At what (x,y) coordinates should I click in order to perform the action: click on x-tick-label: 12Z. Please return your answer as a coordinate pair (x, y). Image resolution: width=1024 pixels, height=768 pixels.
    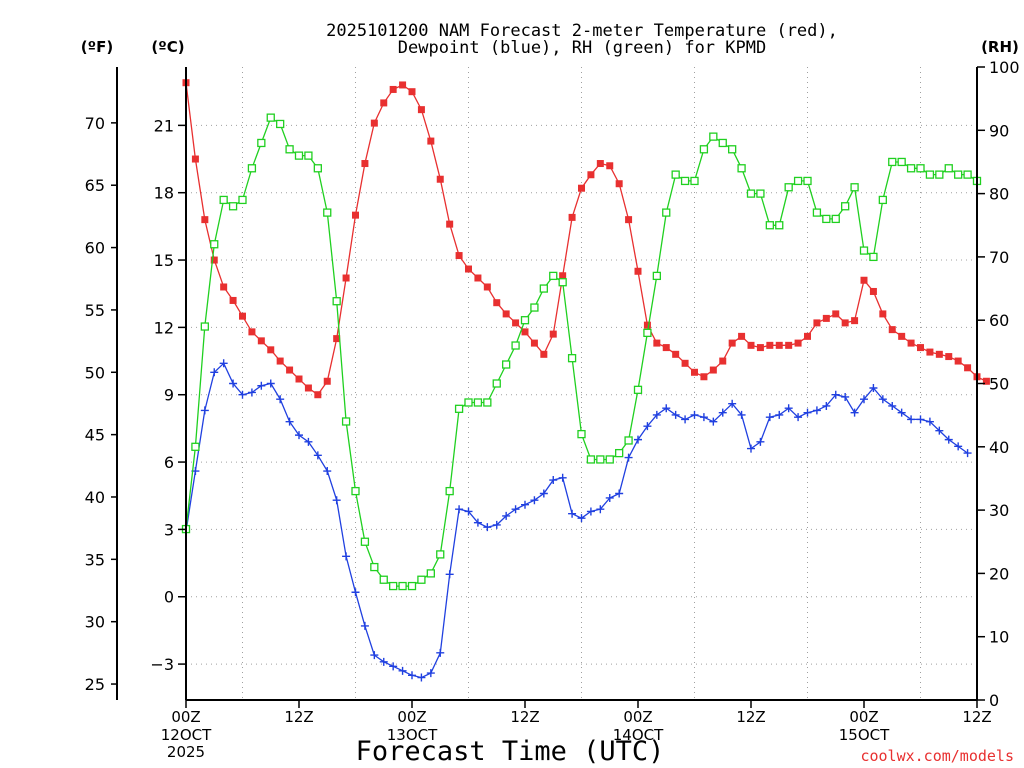
    Looking at the image, I should click on (298, 717).